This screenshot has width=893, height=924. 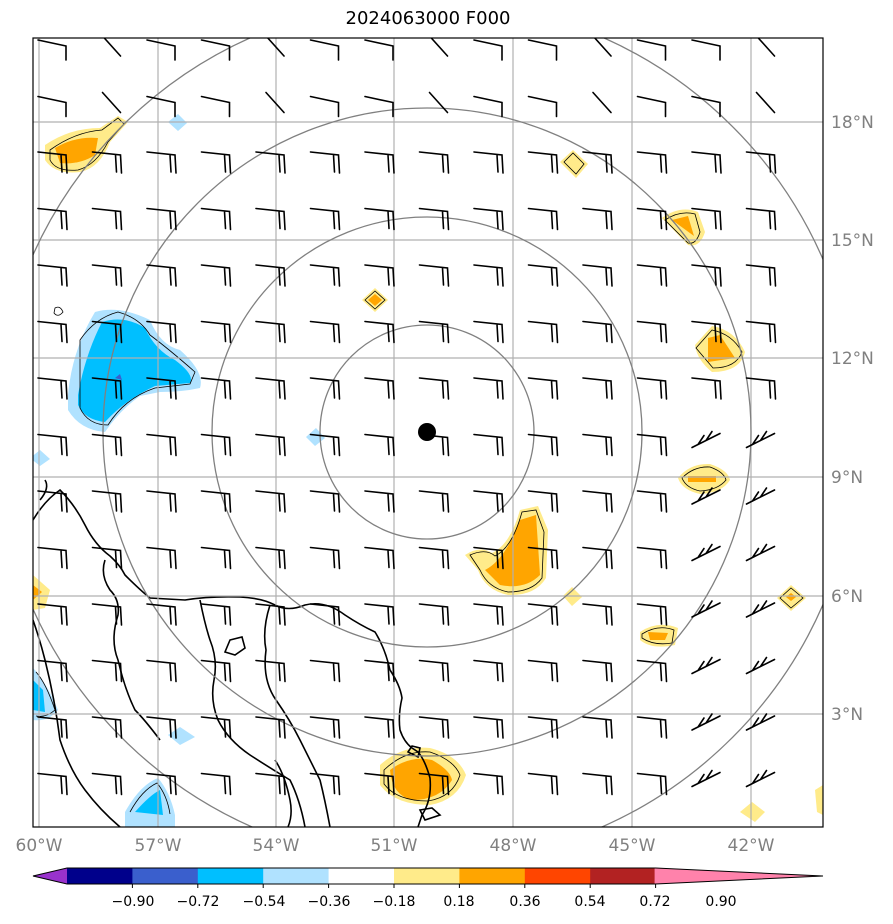 What do you see at coordinates (852, 359) in the screenshot?
I see `lat-label: 12°N` at bounding box center [852, 359].